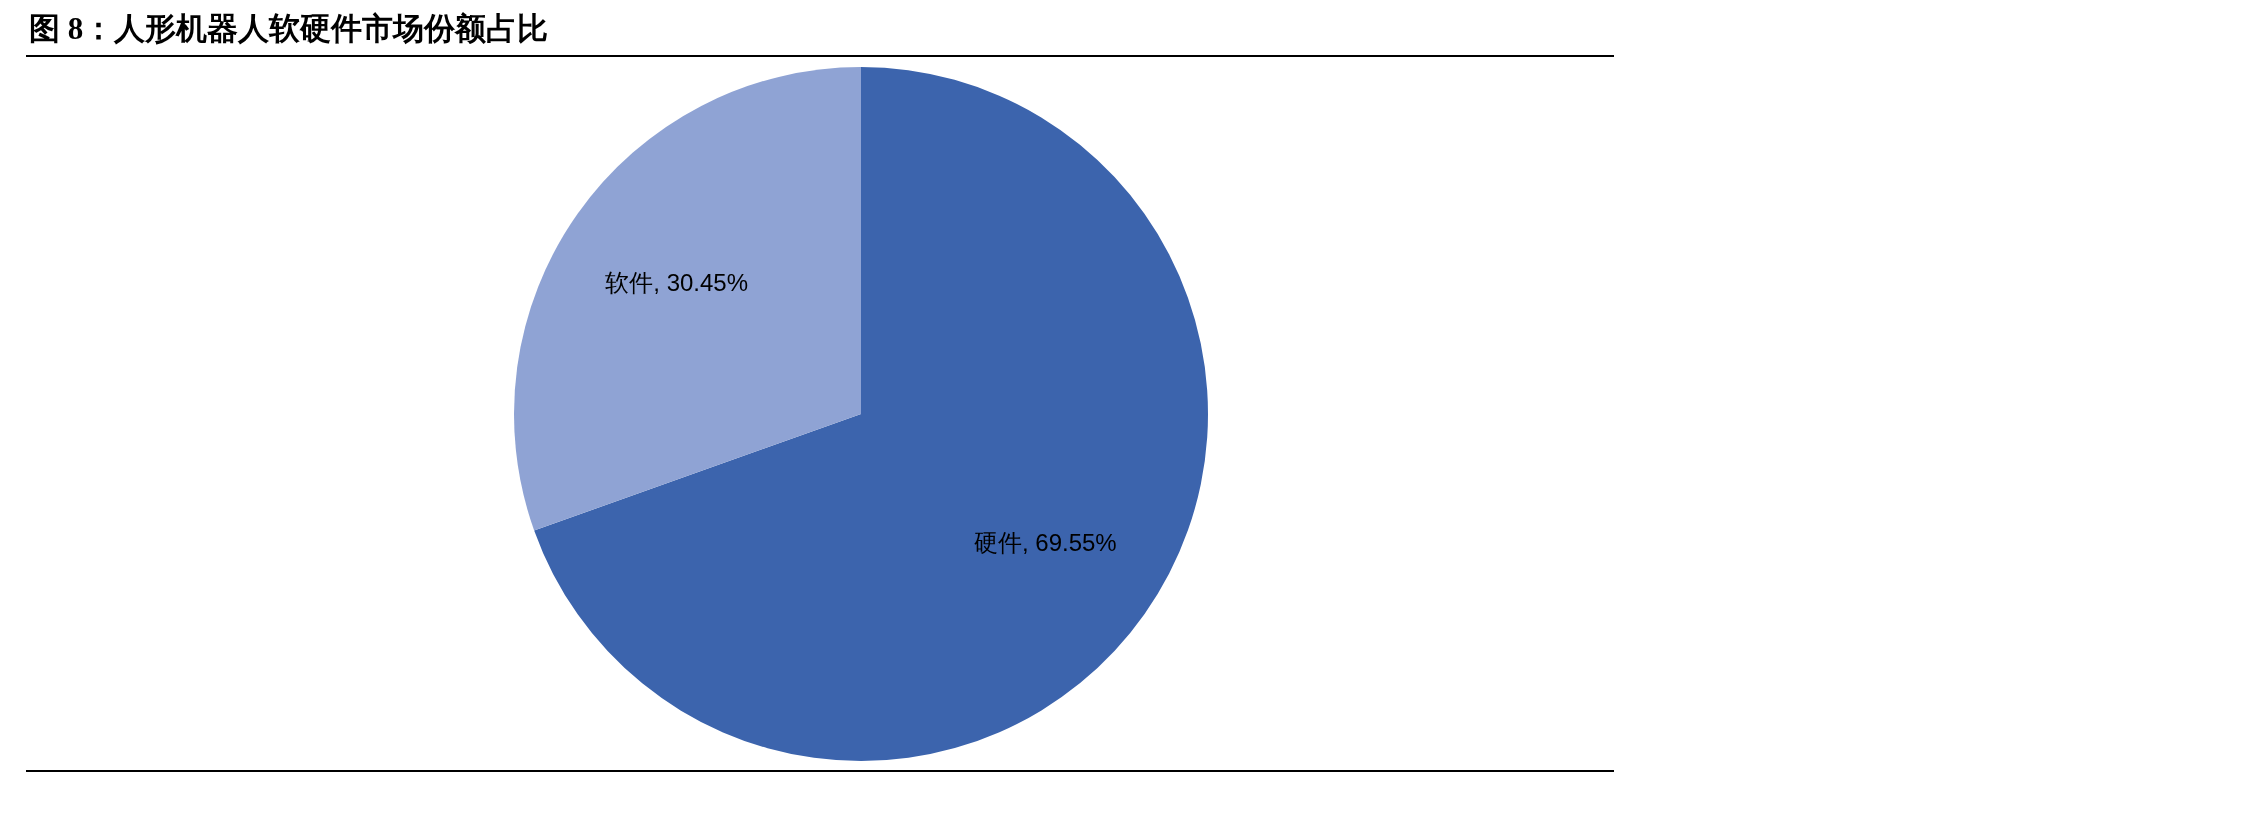 The height and width of the screenshot is (838, 2268). What do you see at coordinates (289, 29) in the screenshot?
I see `chart-title: 图 8：人形机器人软硬件市场份额占比` at bounding box center [289, 29].